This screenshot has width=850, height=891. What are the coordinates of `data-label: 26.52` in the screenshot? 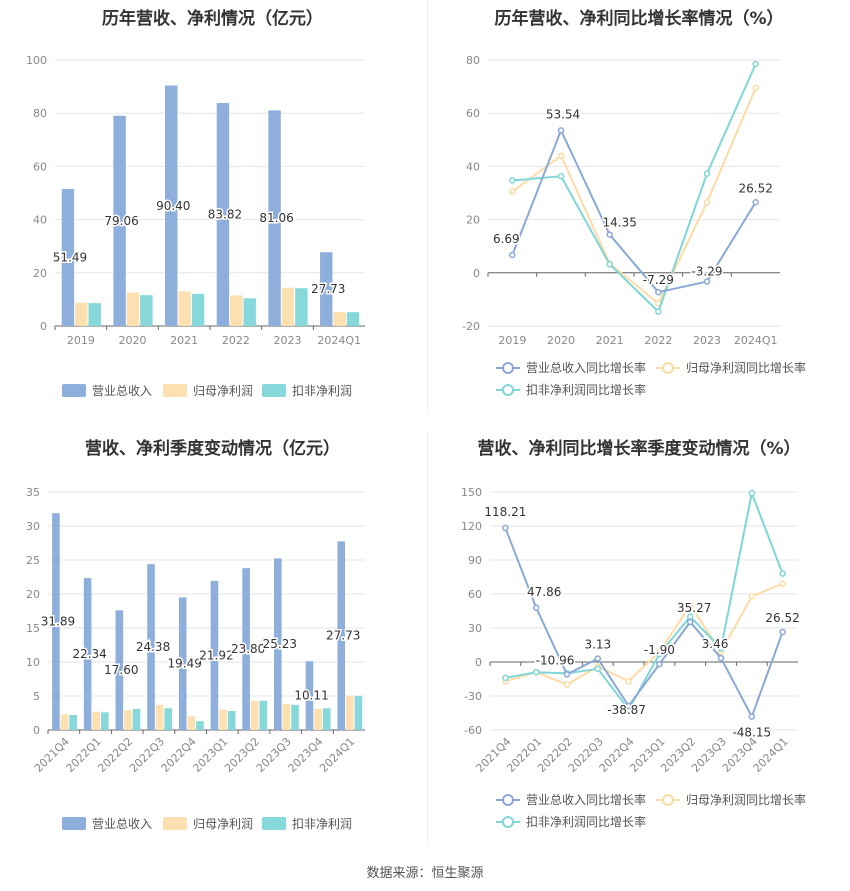 It's located at (755, 188).